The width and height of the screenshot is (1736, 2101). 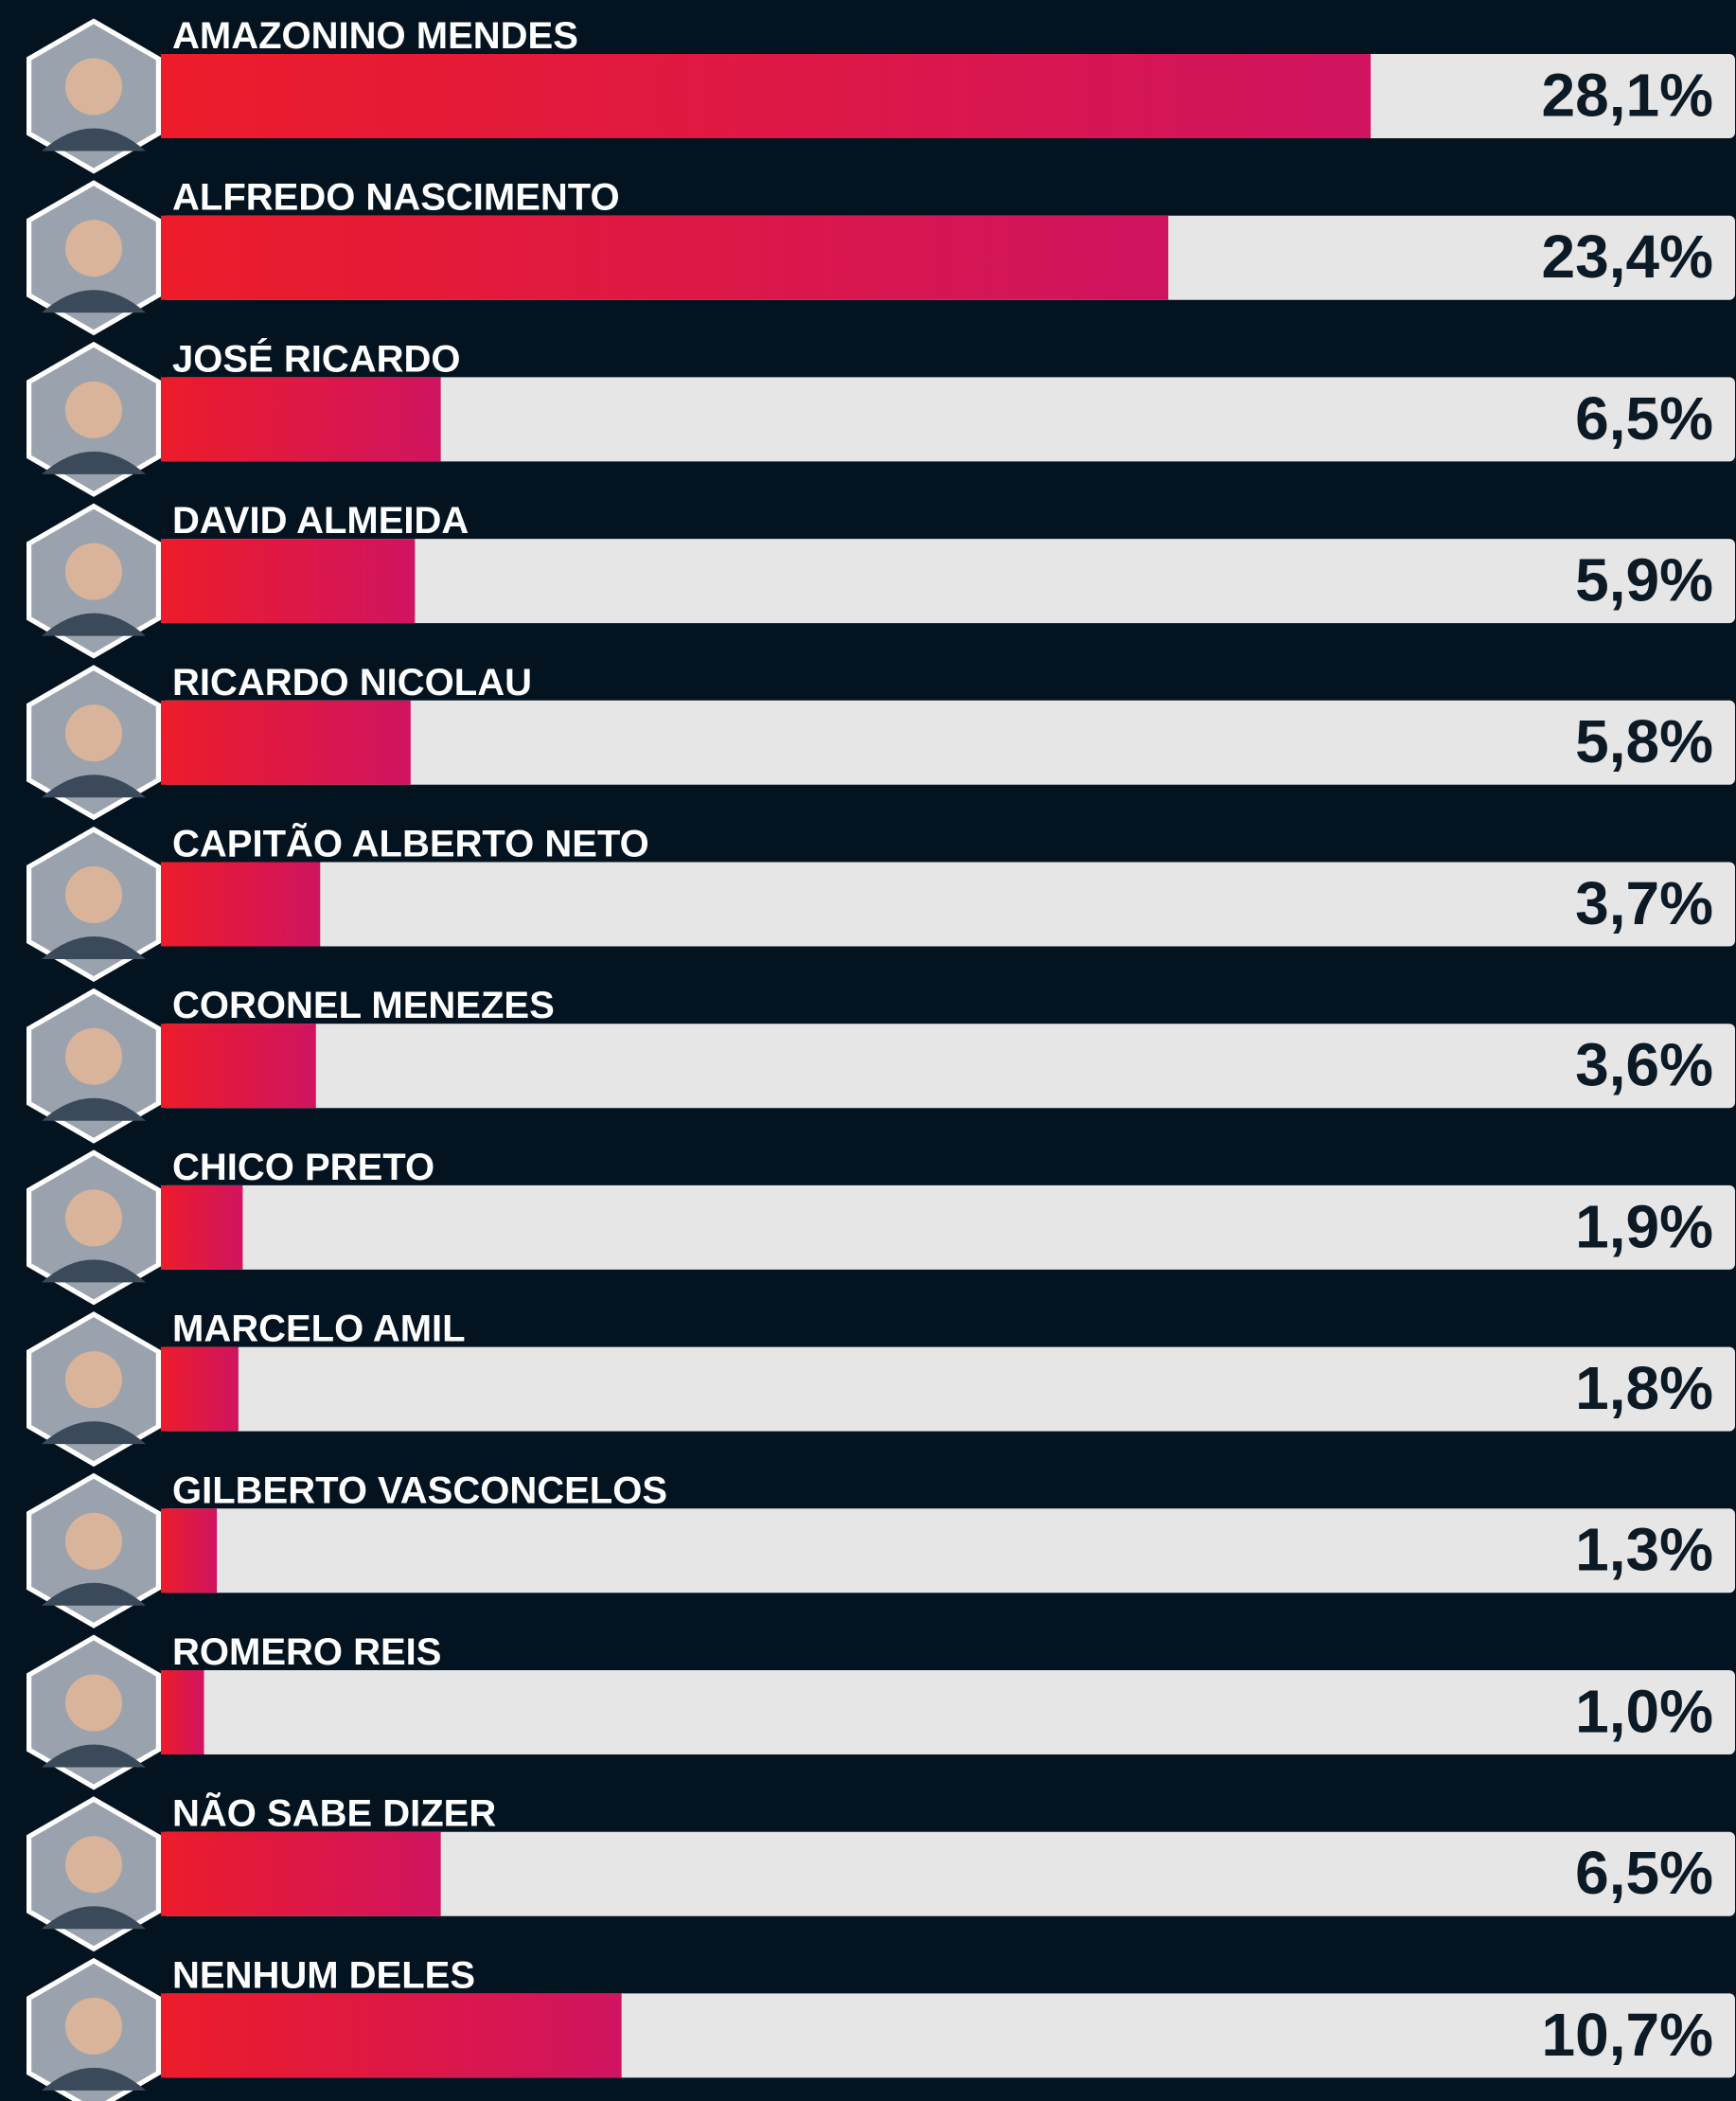 I want to click on candidate-name: JOSÉ RICARDO, so click(x=316, y=358).